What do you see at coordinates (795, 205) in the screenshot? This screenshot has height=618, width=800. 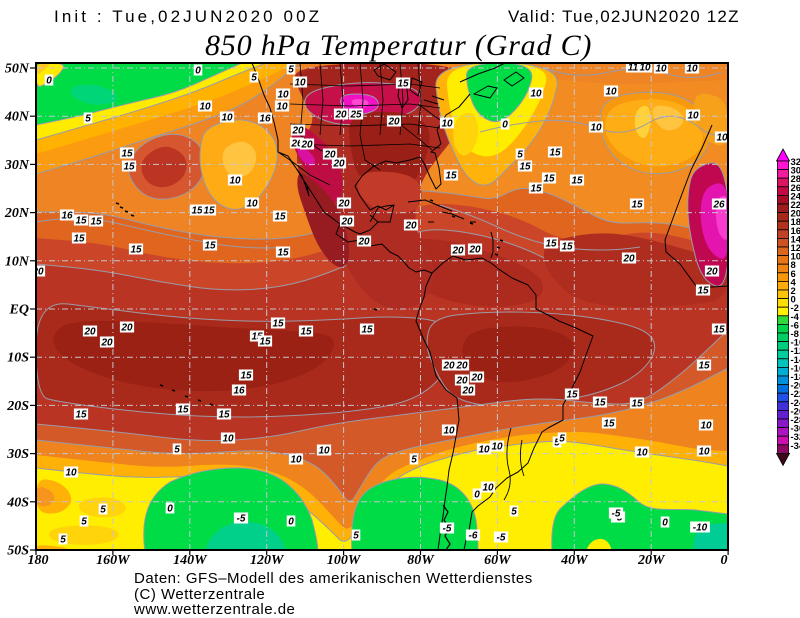 I see `svg-text: 22` at bounding box center [795, 205].